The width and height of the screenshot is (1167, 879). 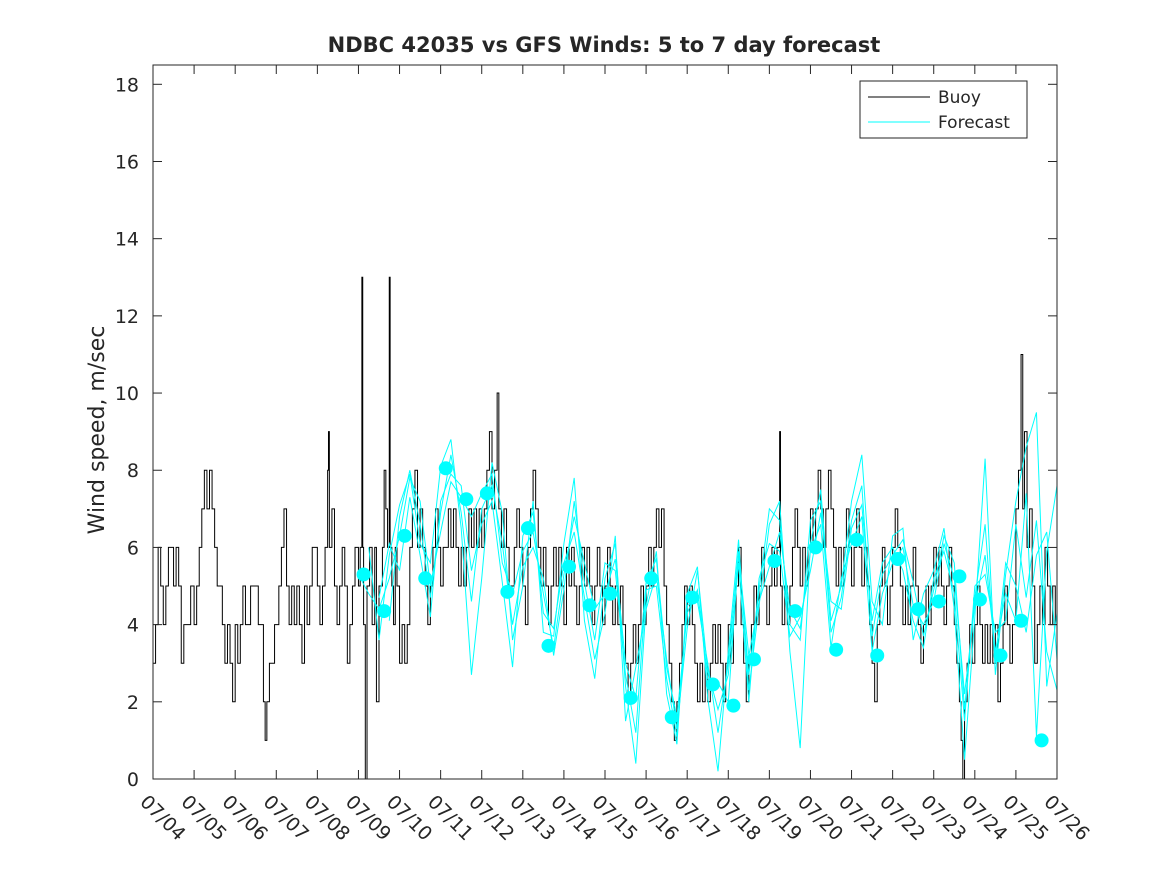 I want to click on y-tick-label-4: 4, so click(x=133, y=626).